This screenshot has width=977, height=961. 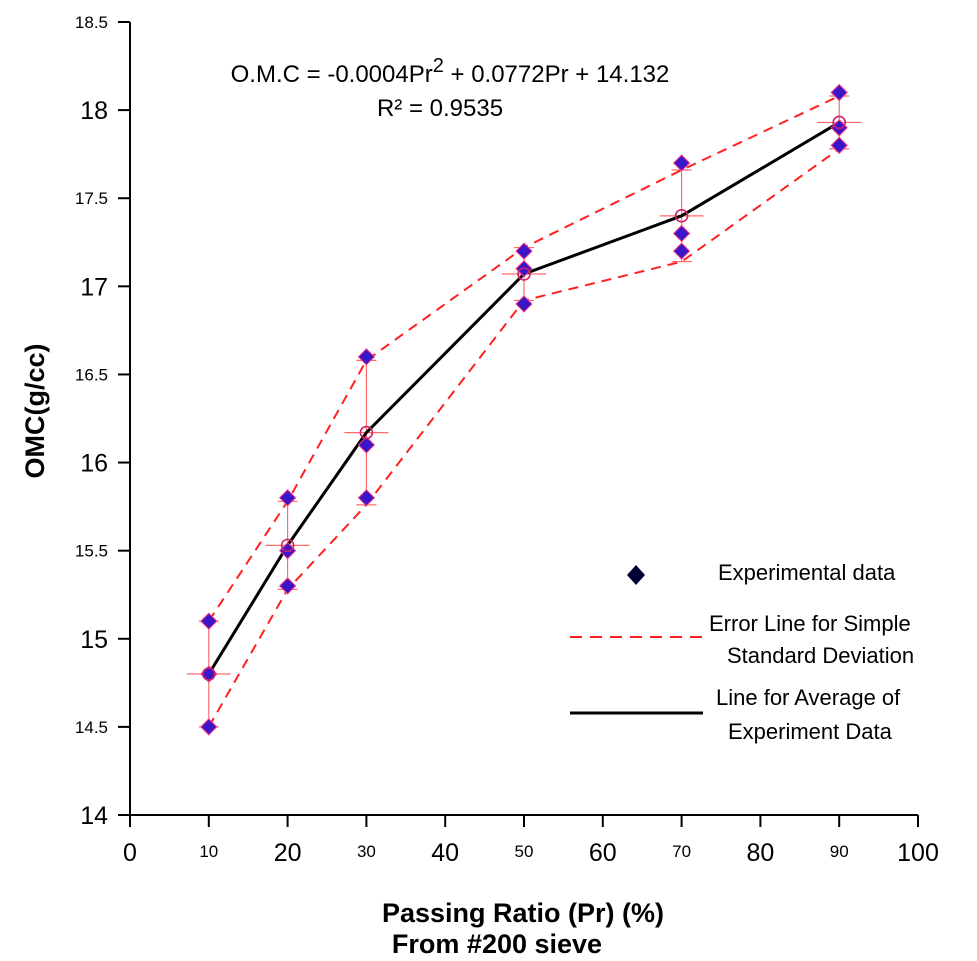 I want to click on legend-marker-experimental, so click(x=636, y=575).